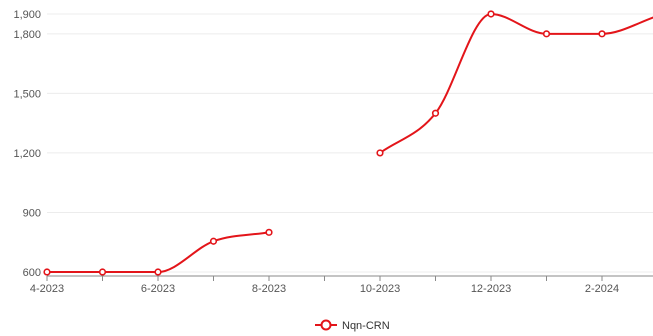  What do you see at coordinates (380, 289) in the screenshot?
I see `x-tick-label: 10-2023` at bounding box center [380, 289].